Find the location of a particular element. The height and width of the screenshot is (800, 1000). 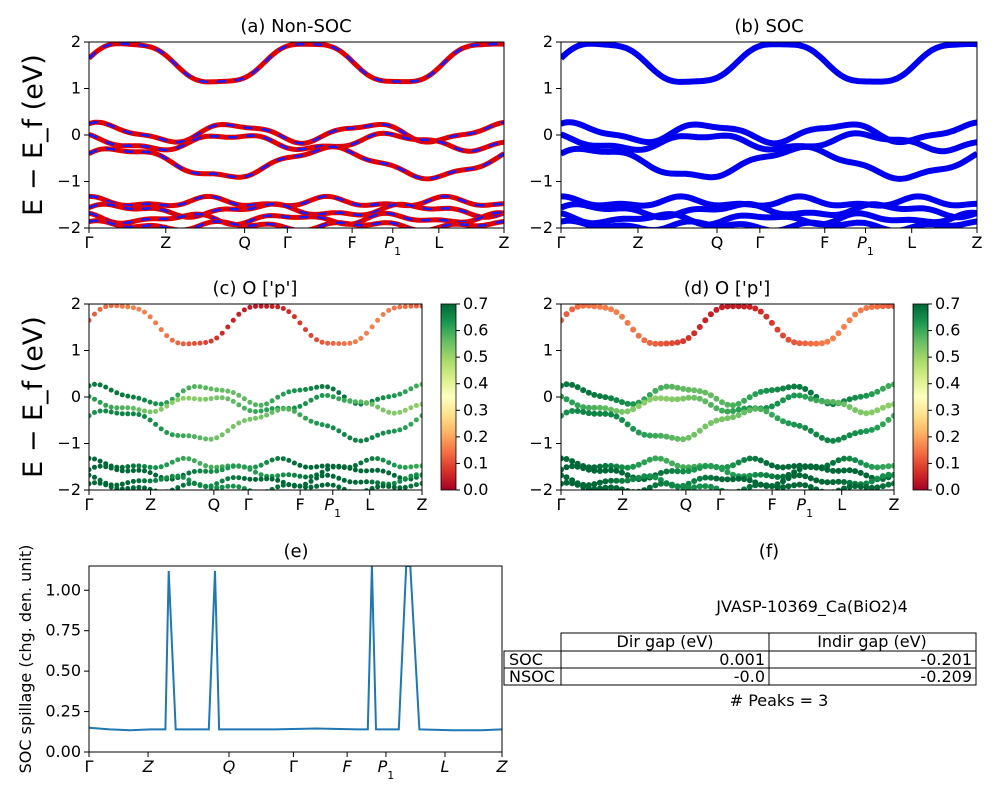

x-tick-label: F is located at coordinates (352, 242).